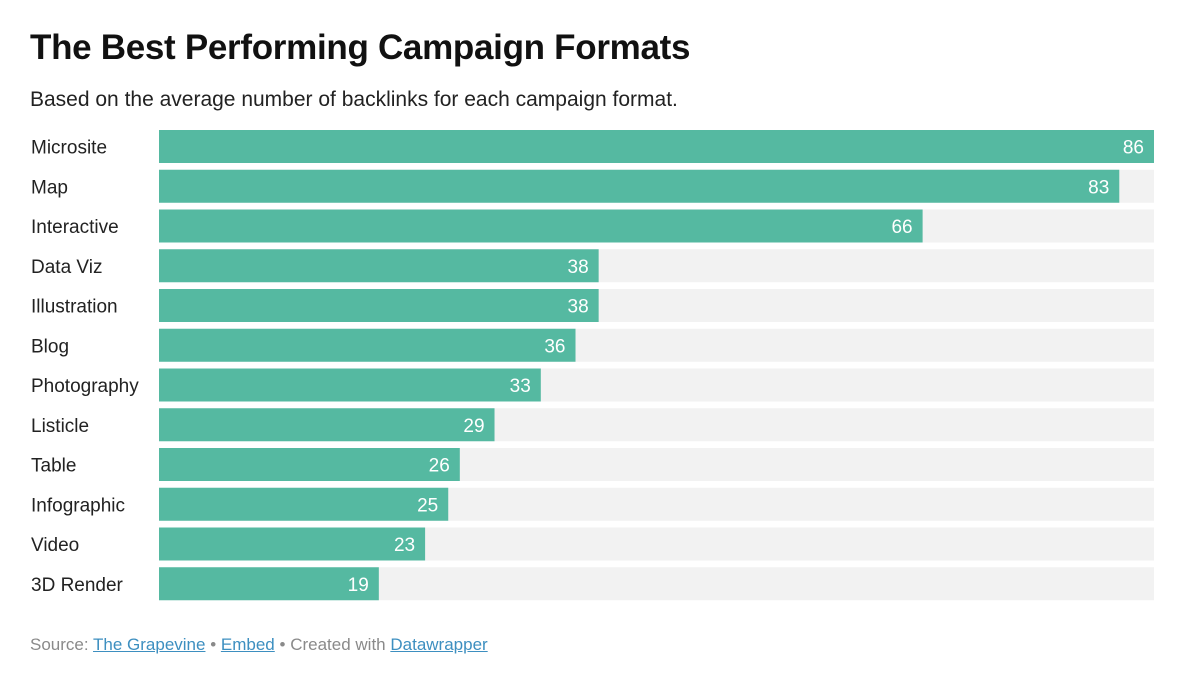 This screenshot has width=1200, height=693. What do you see at coordinates (592, 584) in the screenshot?
I see `bar-row: 3D Render 19` at bounding box center [592, 584].